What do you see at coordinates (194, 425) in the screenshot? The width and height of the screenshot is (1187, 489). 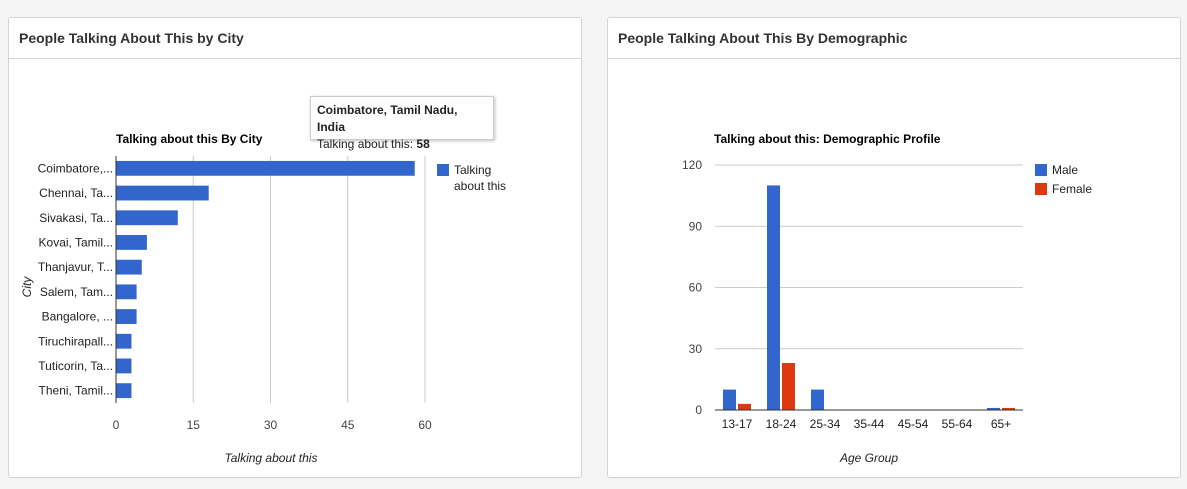 I see `x-tick-label: 15` at bounding box center [194, 425].